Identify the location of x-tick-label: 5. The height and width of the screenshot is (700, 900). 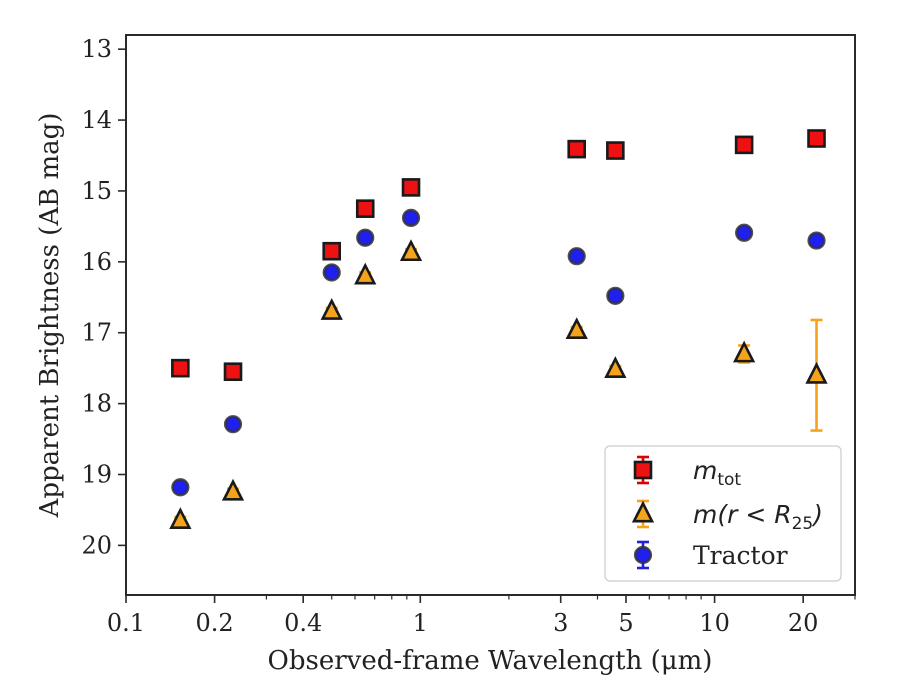
(625, 623).